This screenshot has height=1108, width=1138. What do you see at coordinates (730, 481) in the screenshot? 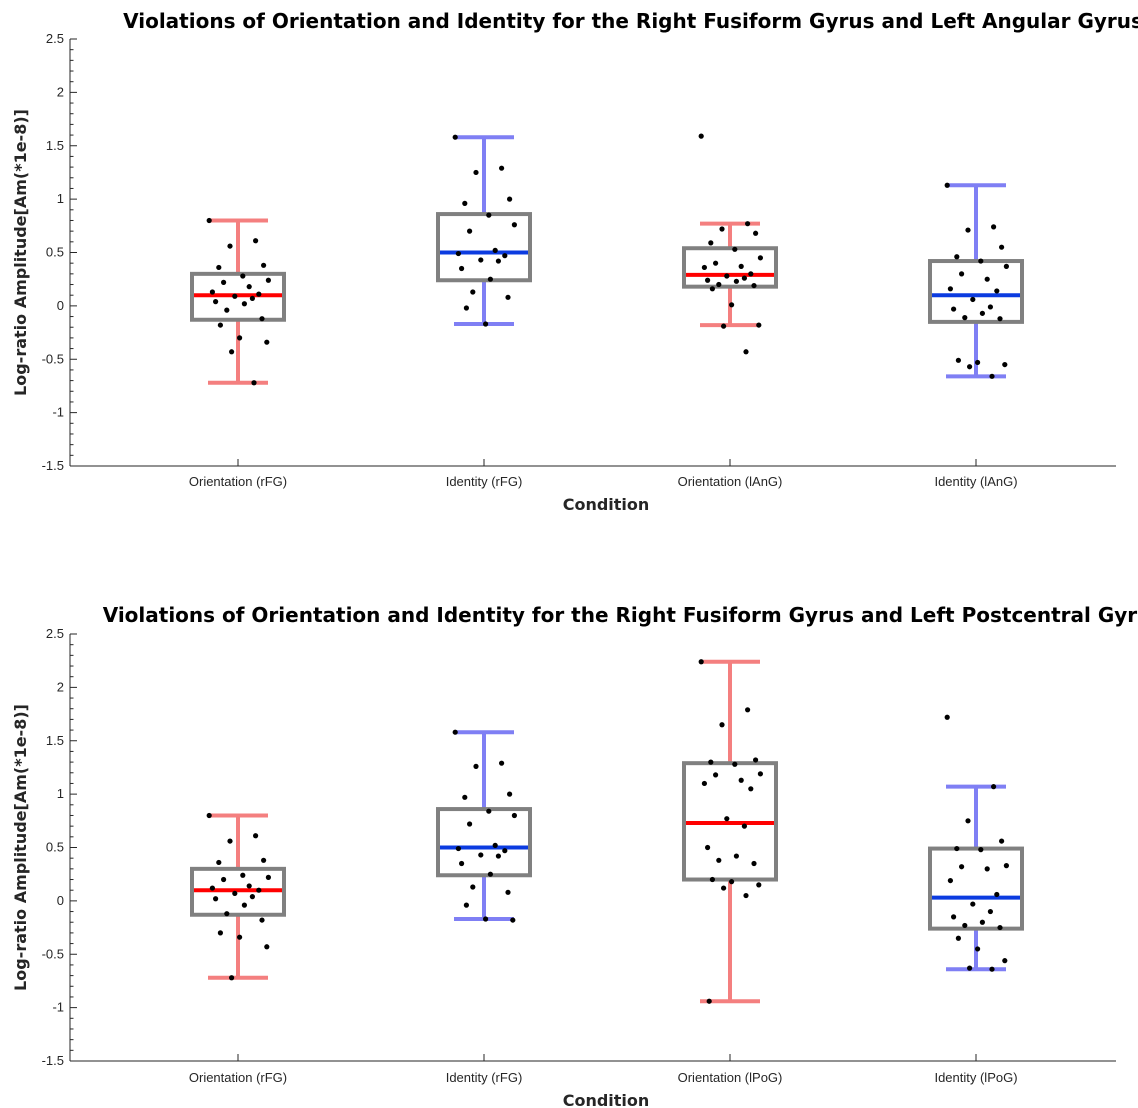
I see `x-tick-label: Orientation (lAnG)` at bounding box center [730, 481].